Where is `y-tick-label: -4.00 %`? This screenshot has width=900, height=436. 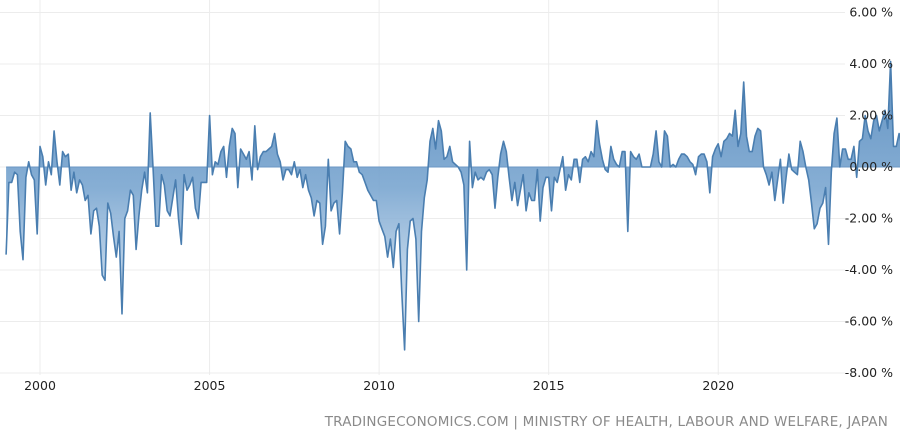 y-tick-label: -4.00 % is located at coordinates (869, 269).